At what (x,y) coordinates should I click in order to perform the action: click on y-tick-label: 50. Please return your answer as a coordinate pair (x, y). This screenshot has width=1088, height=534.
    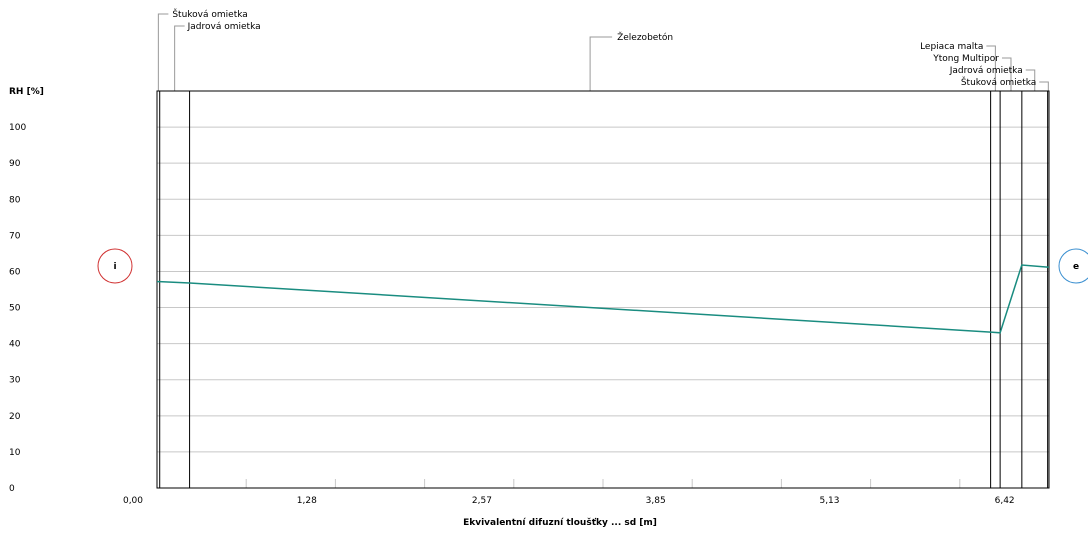
    Looking at the image, I should click on (15, 309).